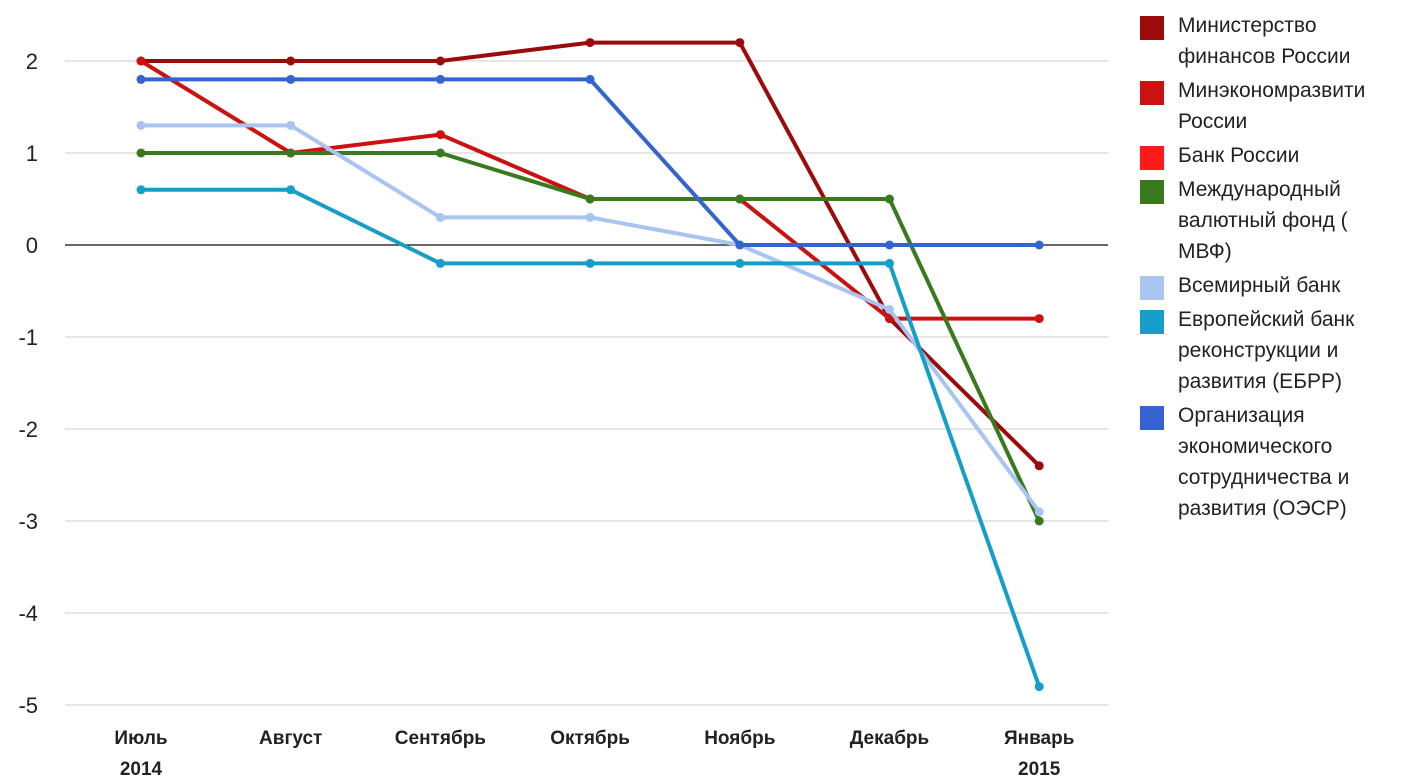 This screenshot has height=779, width=1404. What do you see at coordinates (28, 429) in the screenshot?
I see `y-tick-label: -2` at bounding box center [28, 429].